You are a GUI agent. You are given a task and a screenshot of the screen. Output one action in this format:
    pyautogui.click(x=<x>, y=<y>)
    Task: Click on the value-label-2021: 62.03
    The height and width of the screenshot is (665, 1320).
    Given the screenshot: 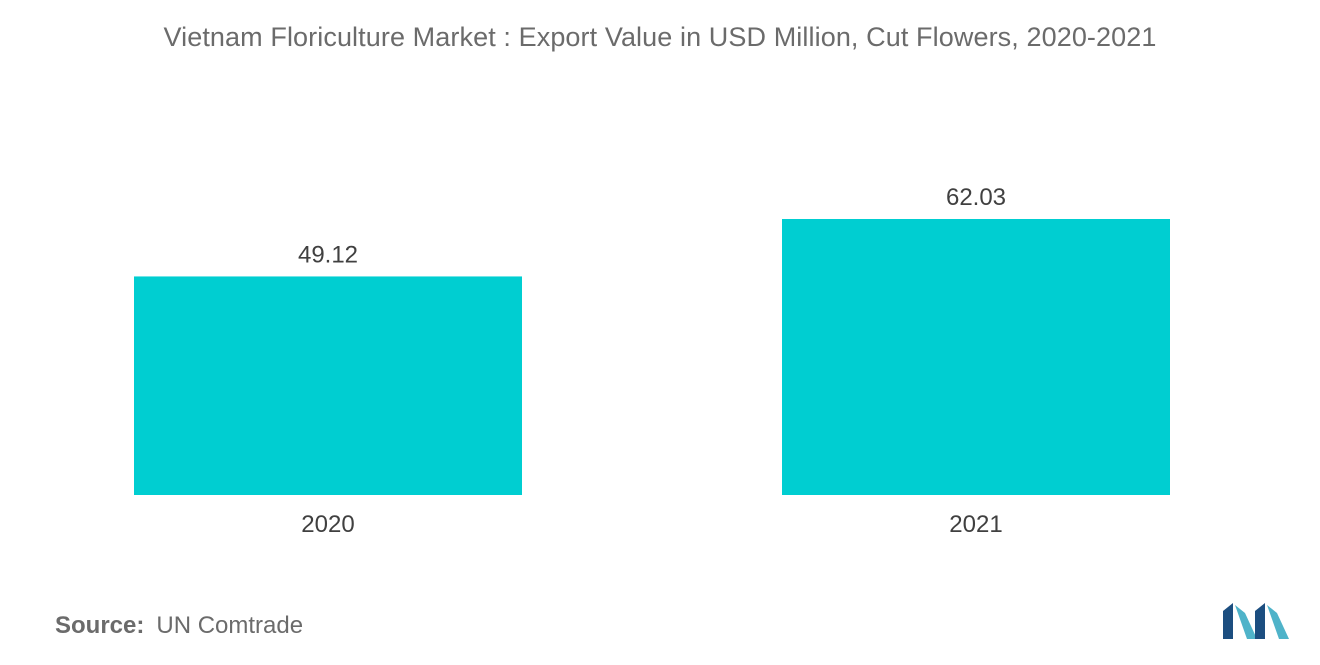 What is the action you would take?
    pyautogui.click(x=976, y=197)
    